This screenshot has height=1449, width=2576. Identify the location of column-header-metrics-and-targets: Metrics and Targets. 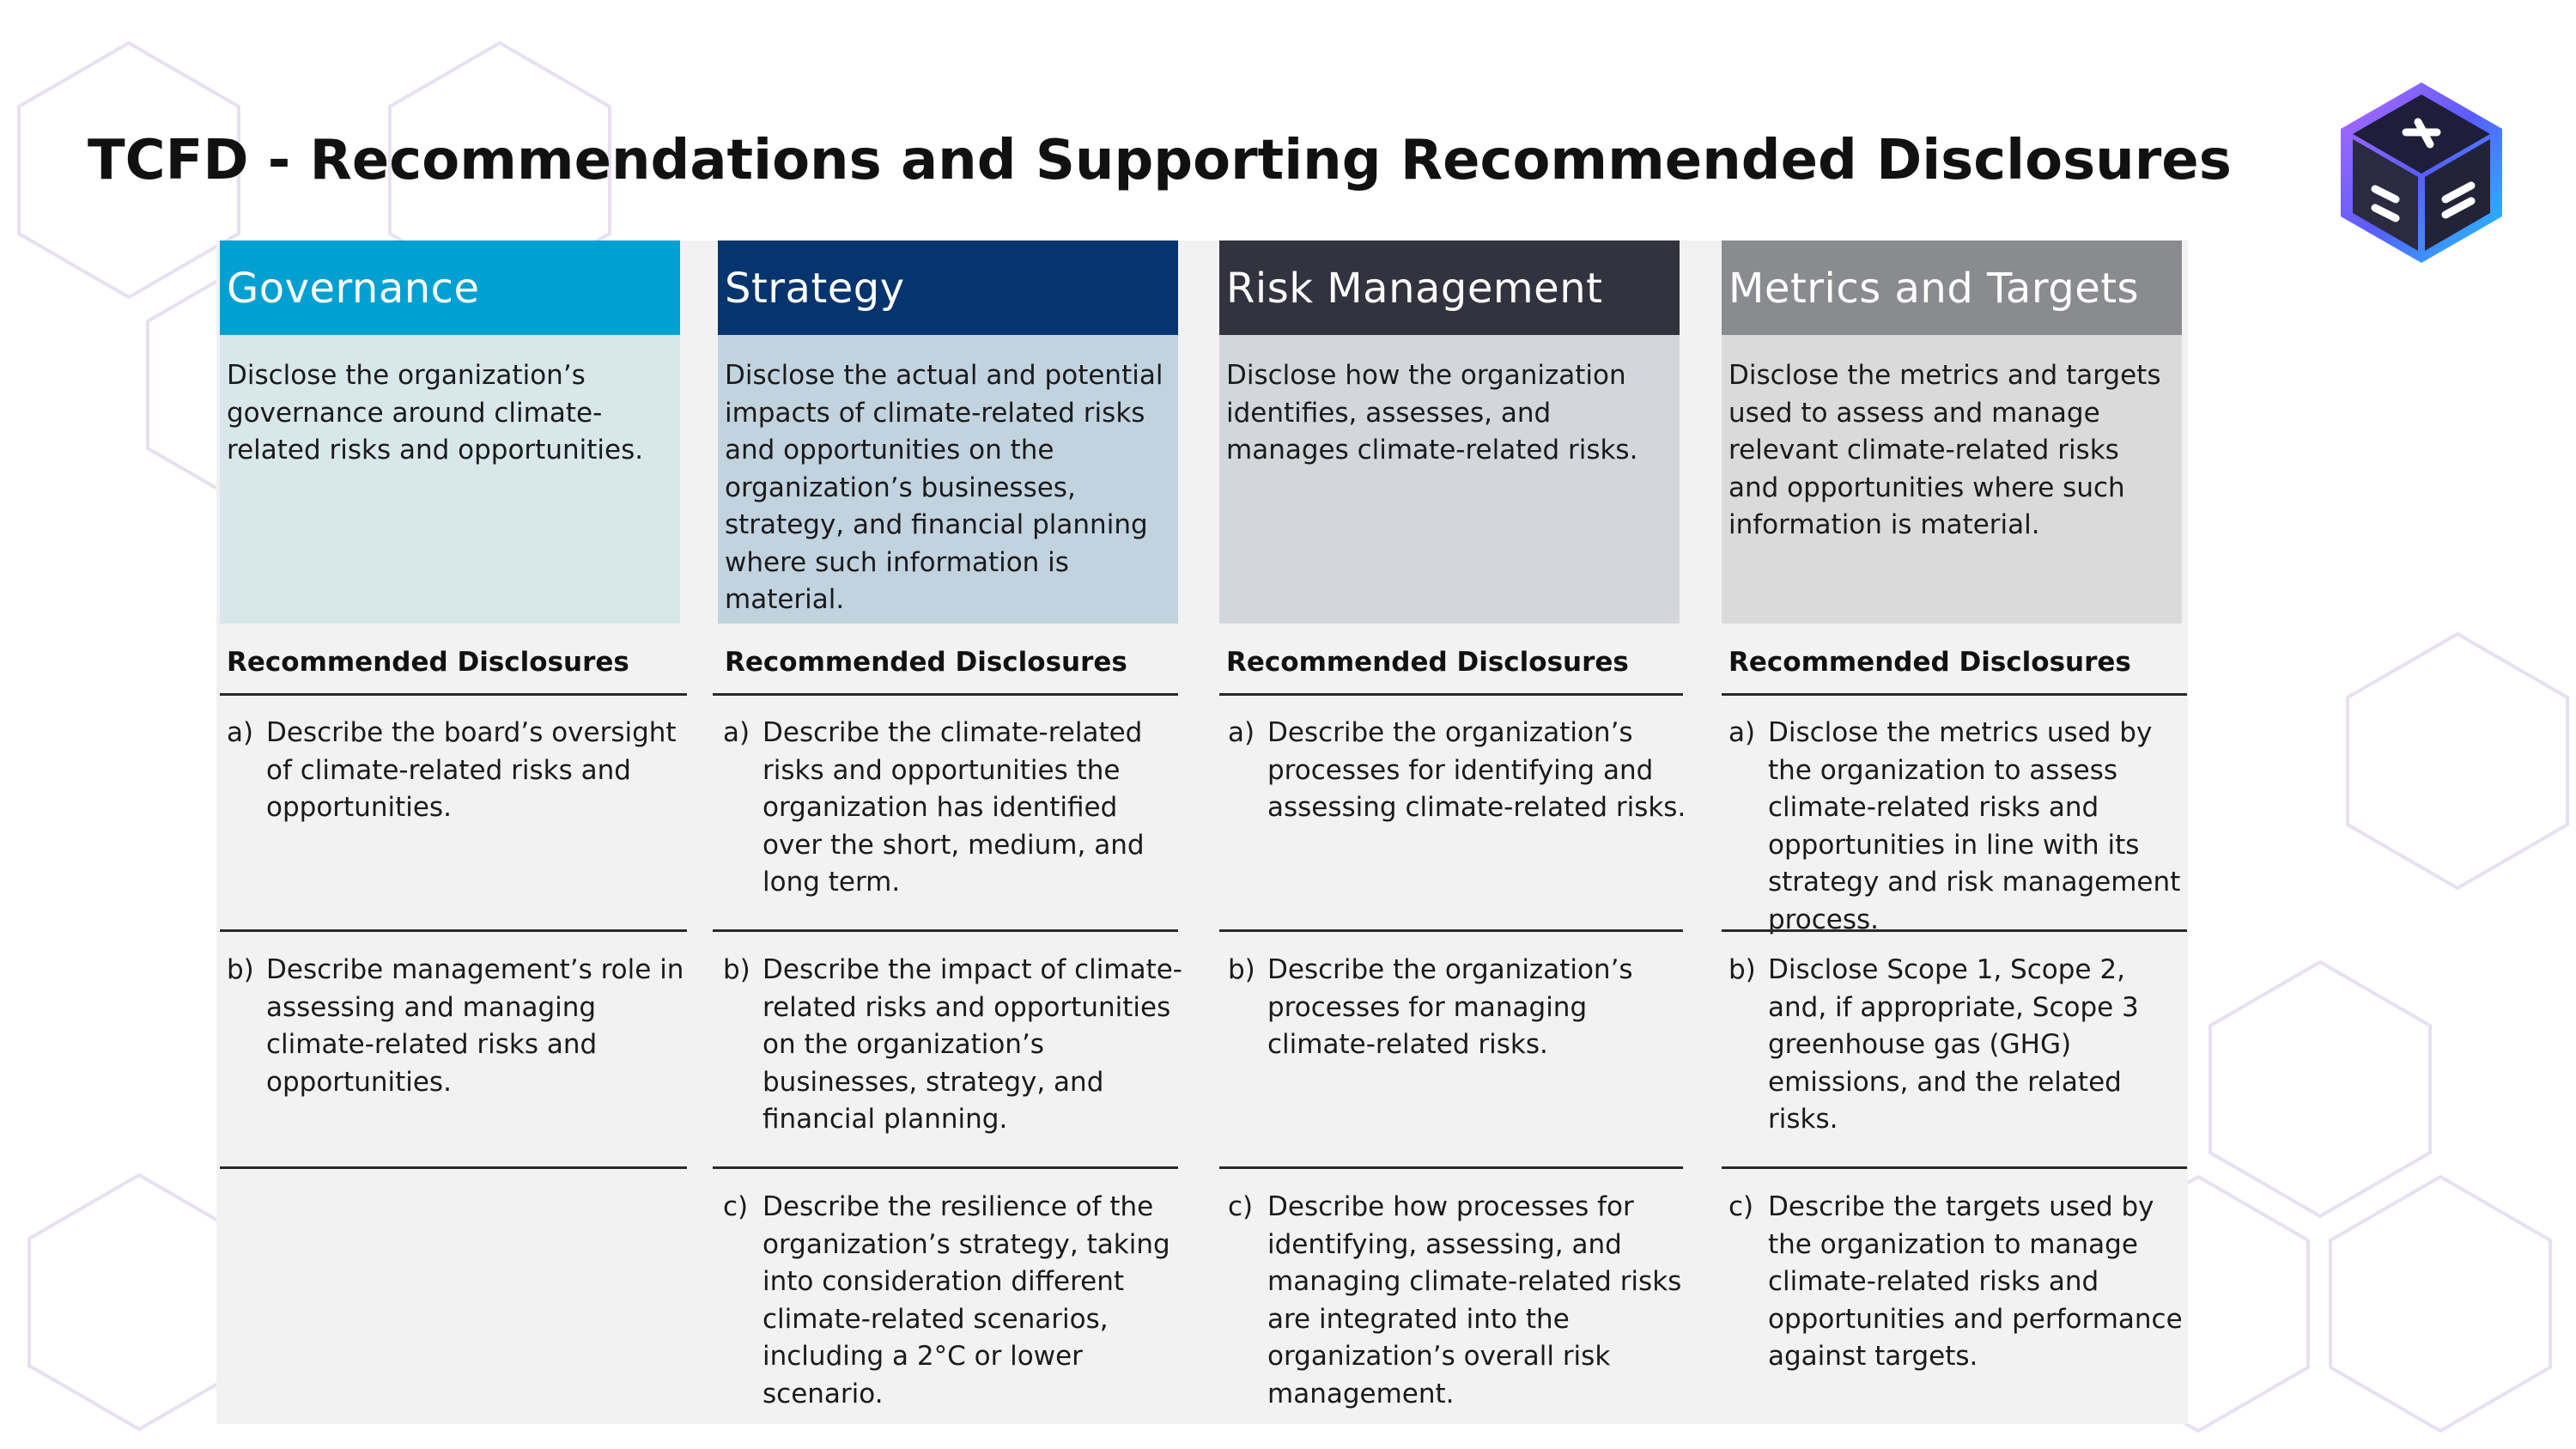
(1952, 287).